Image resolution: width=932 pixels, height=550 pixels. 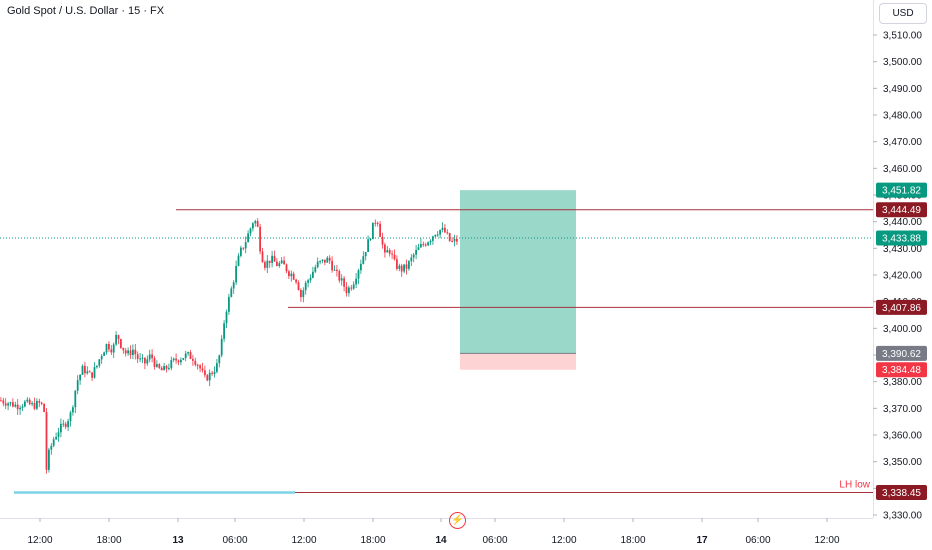 What do you see at coordinates (902, 142) in the screenshot?
I see `price-tick-label: 3,470.00` at bounding box center [902, 142].